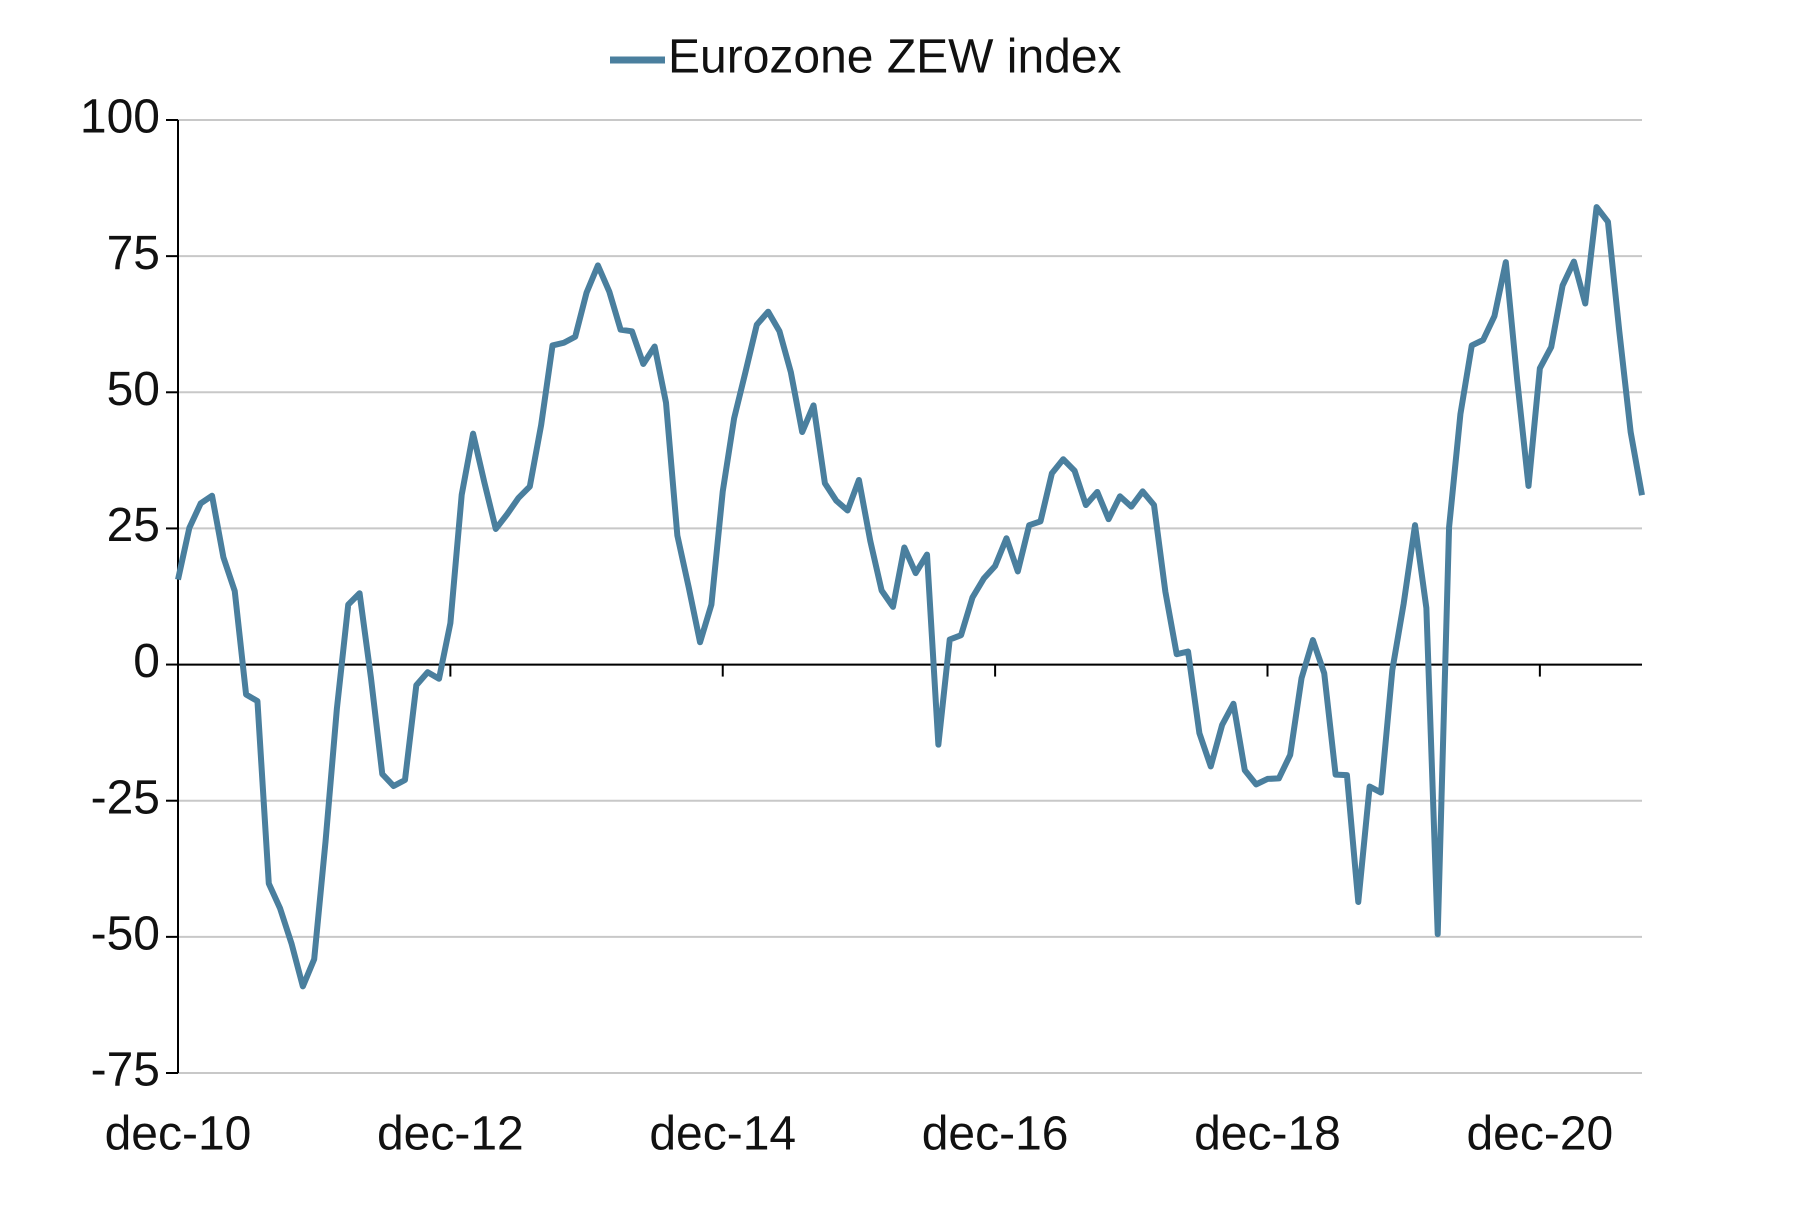 Image resolution: width=1806 pixels, height=1209 pixels. I want to click on x-tick-label: dec-20, so click(1539, 1134).